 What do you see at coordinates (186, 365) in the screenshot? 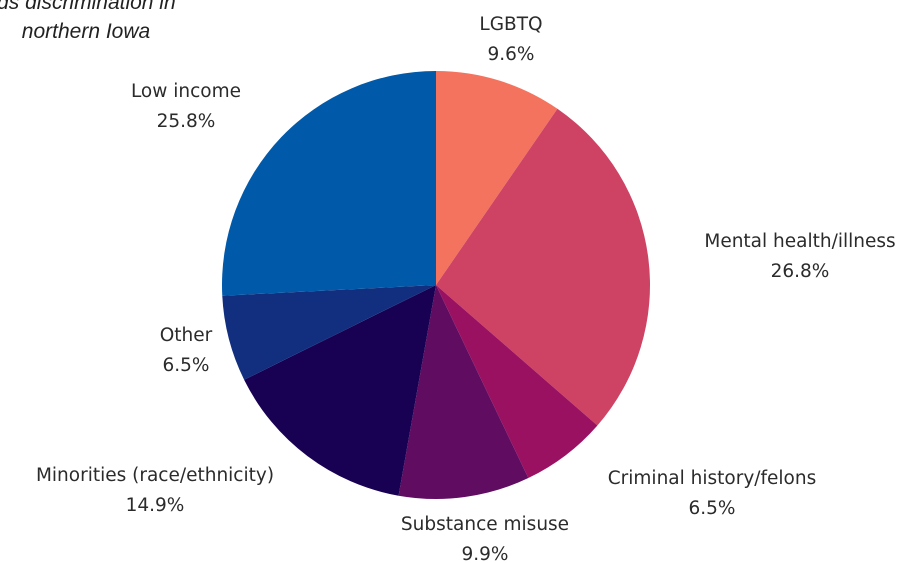
I see `value-other: 6.5%` at bounding box center [186, 365].